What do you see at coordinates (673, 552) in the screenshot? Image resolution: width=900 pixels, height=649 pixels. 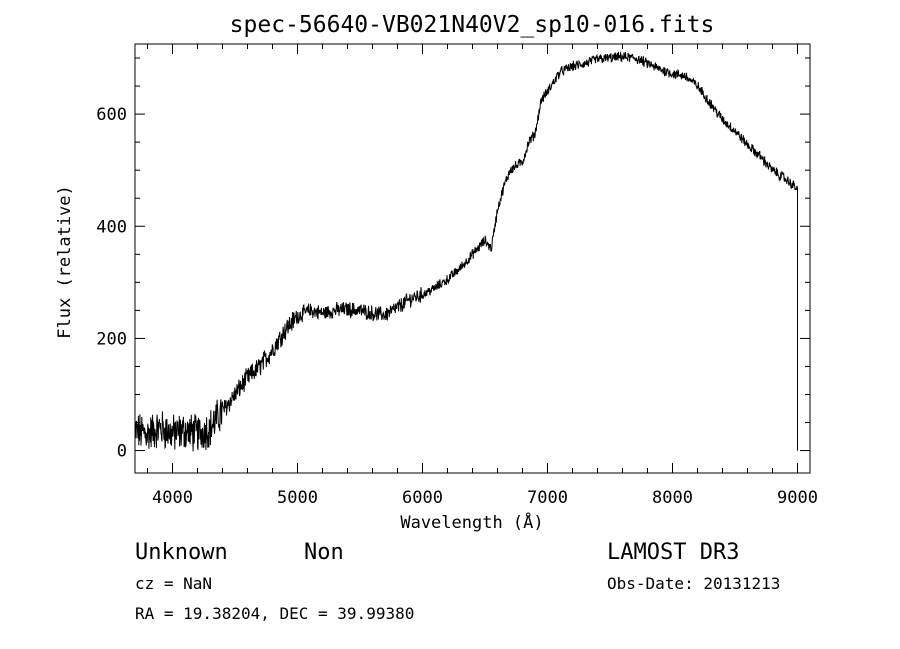 I see `survey-label: LAMOST DR3` at bounding box center [673, 552].